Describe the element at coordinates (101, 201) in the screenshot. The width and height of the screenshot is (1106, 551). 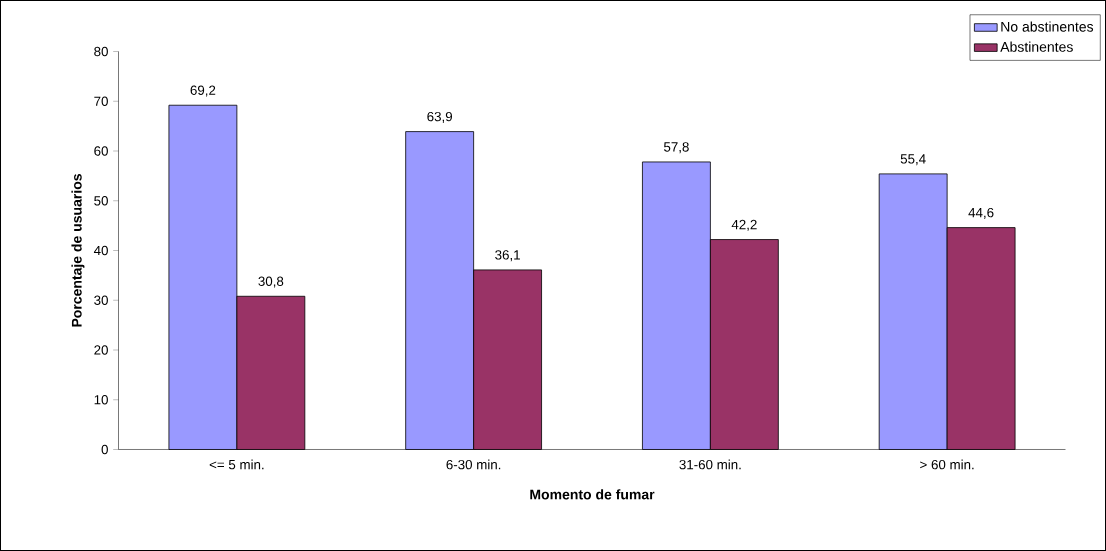
I see `y-tick-label: 50` at that location.